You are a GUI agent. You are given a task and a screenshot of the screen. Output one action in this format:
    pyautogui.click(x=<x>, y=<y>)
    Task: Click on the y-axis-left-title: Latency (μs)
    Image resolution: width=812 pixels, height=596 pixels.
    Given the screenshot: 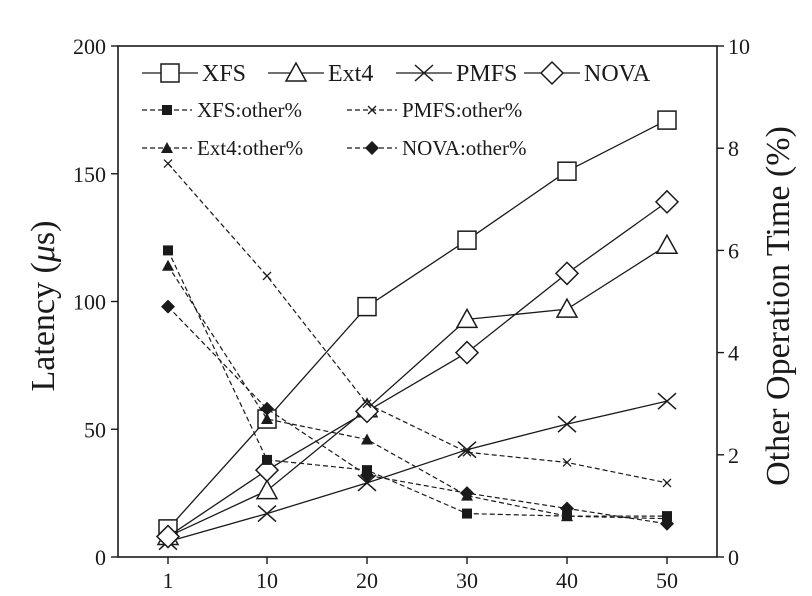 What is the action you would take?
    pyautogui.click(x=43, y=306)
    